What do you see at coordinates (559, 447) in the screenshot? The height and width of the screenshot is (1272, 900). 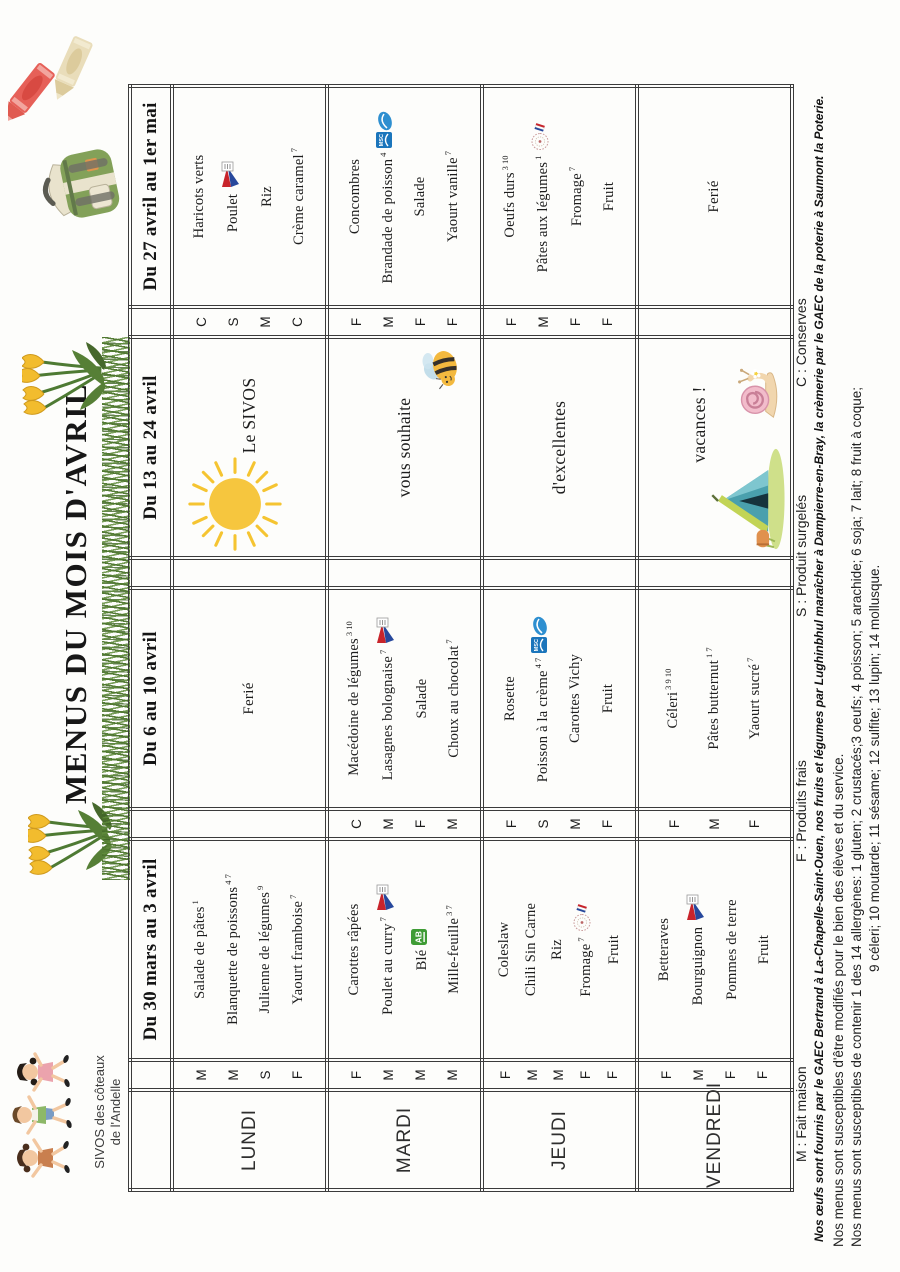 I see `cell-message: d'excellentes` at bounding box center [559, 447].